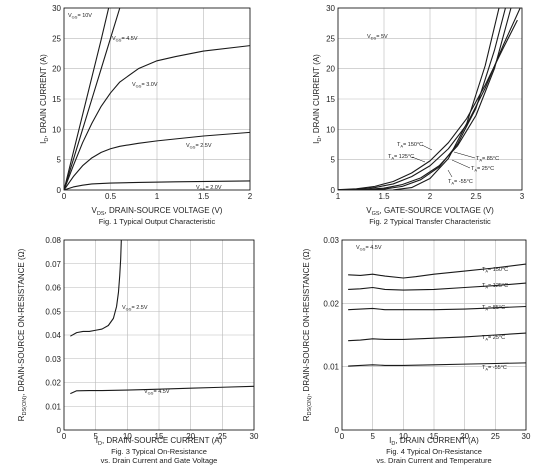 This screenshot has width=540, height=466. Describe the element at coordinates (56, 38) in the screenshot. I see `y-tick-label: 25` at that location.